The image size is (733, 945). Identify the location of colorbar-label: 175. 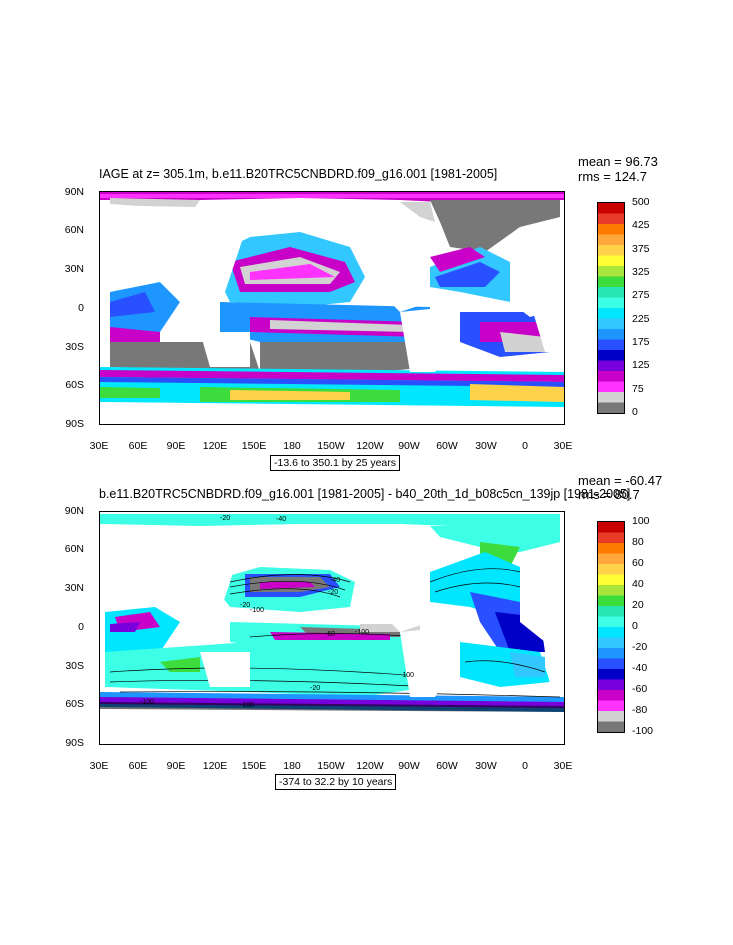
(641, 342).